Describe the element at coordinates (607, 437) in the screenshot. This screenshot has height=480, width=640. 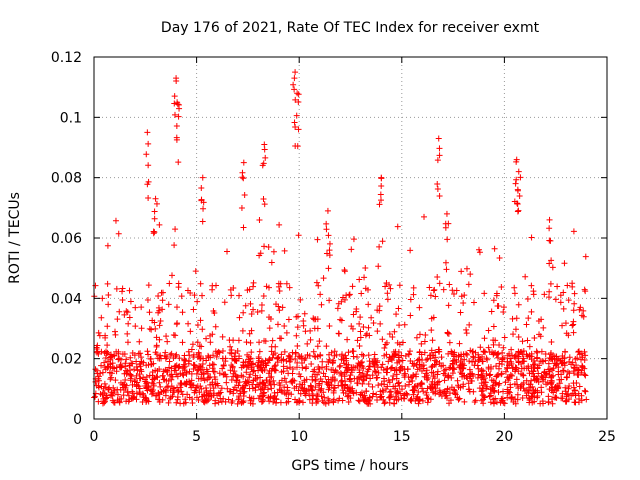
I see `x-tick-label: 25` at that location.